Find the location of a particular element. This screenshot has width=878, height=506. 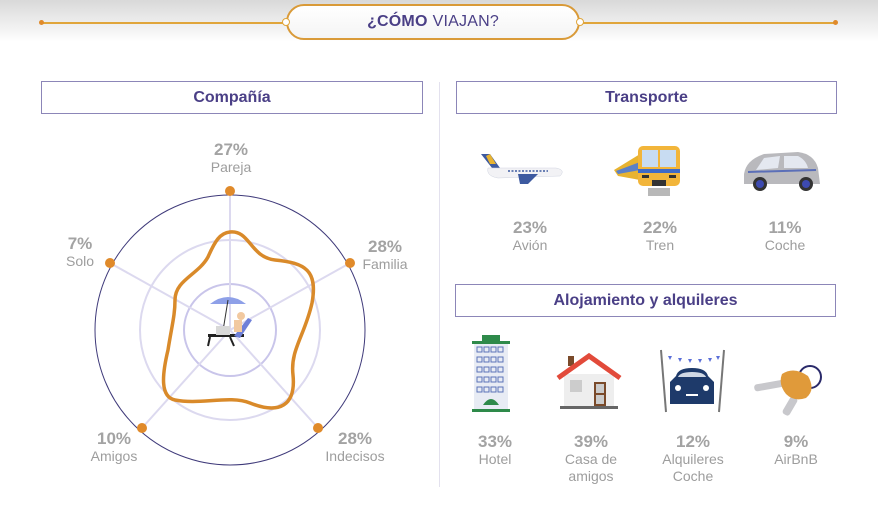

stat-label-line1: Alquileres is located at coordinates (693, 459).